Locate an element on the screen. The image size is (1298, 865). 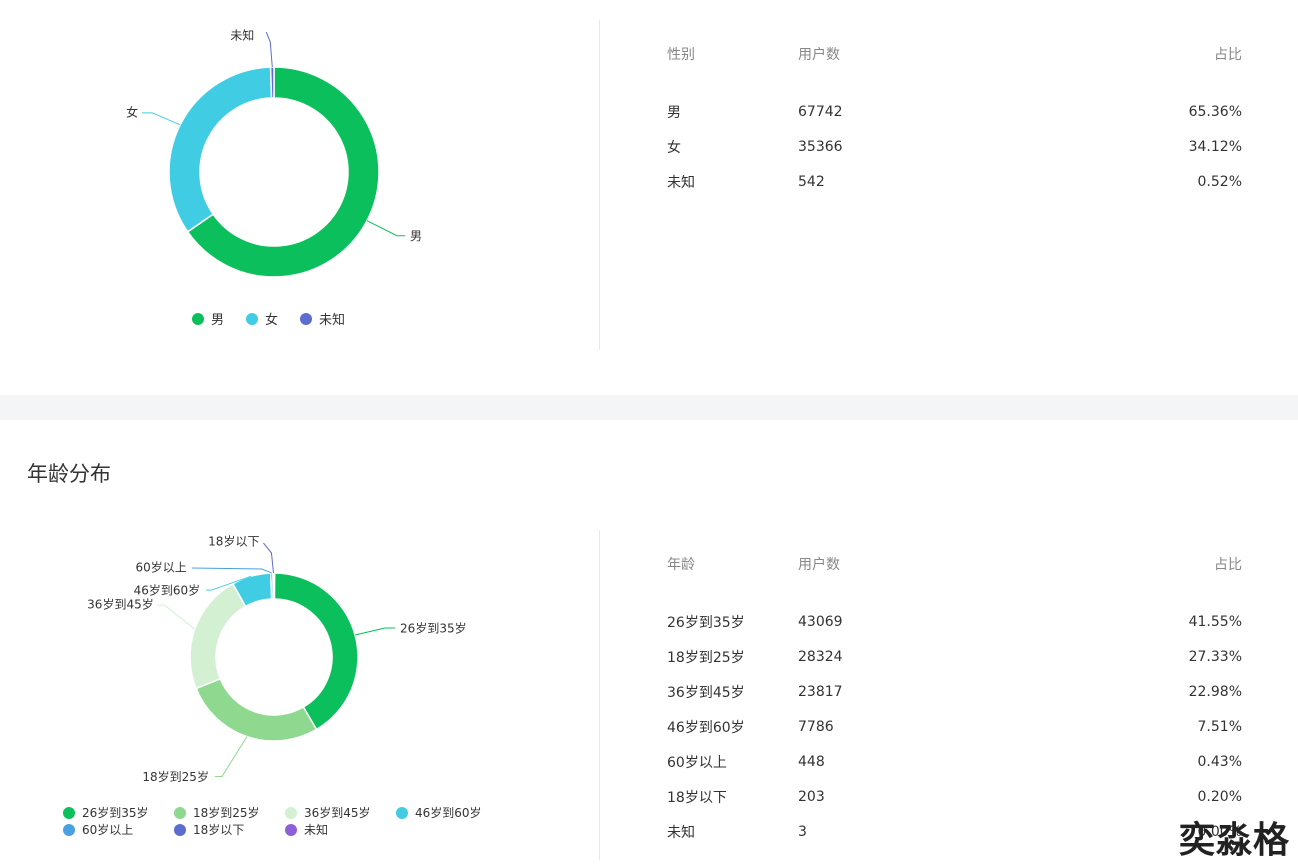
cell-category: 18岁到25岁 is located at coordinates (706, 657).